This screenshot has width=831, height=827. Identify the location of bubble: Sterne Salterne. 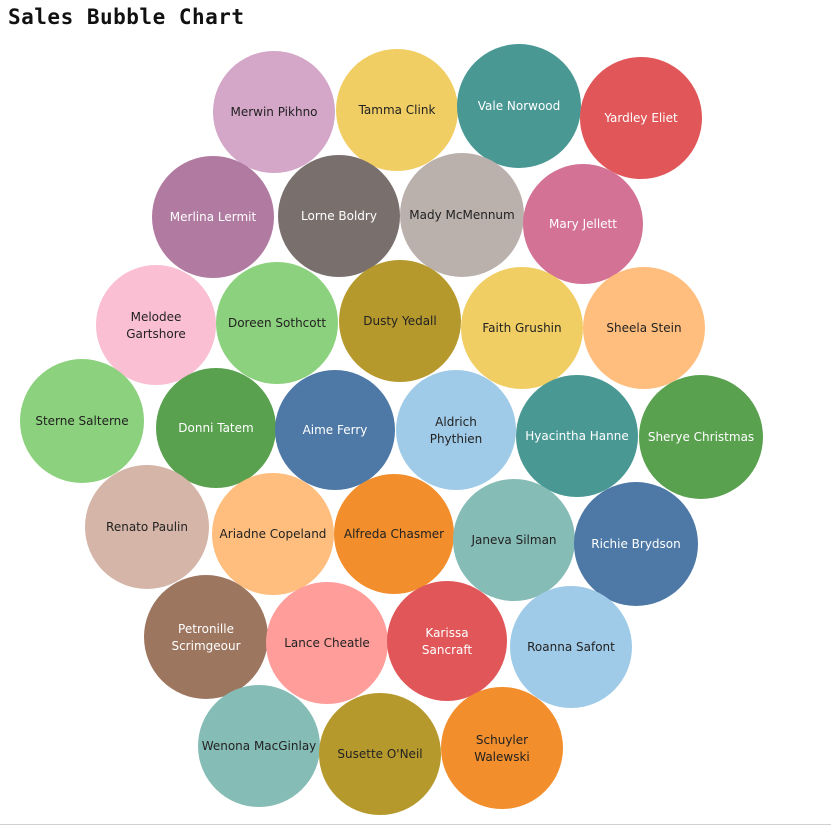
(82, 421).